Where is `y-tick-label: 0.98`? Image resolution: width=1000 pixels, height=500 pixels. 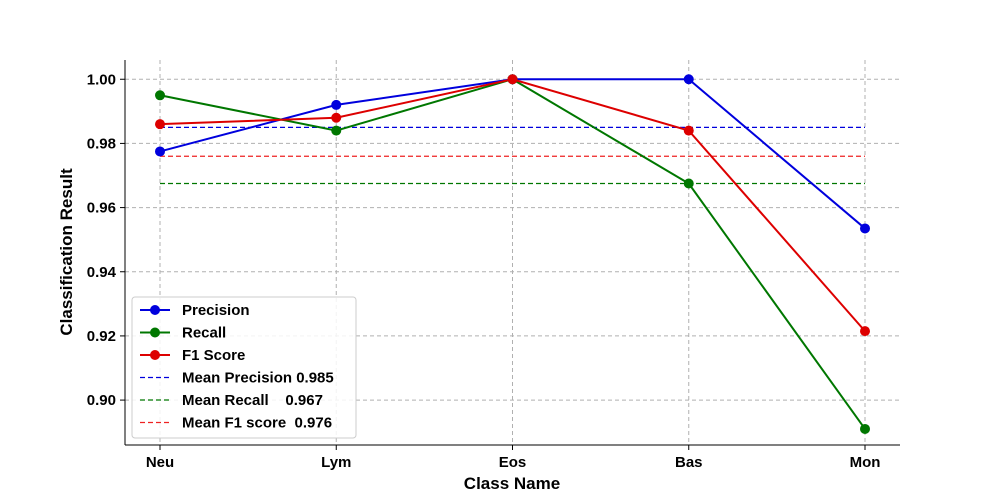 y-tick-label: 0.98 is located at coordinates (101, 143).